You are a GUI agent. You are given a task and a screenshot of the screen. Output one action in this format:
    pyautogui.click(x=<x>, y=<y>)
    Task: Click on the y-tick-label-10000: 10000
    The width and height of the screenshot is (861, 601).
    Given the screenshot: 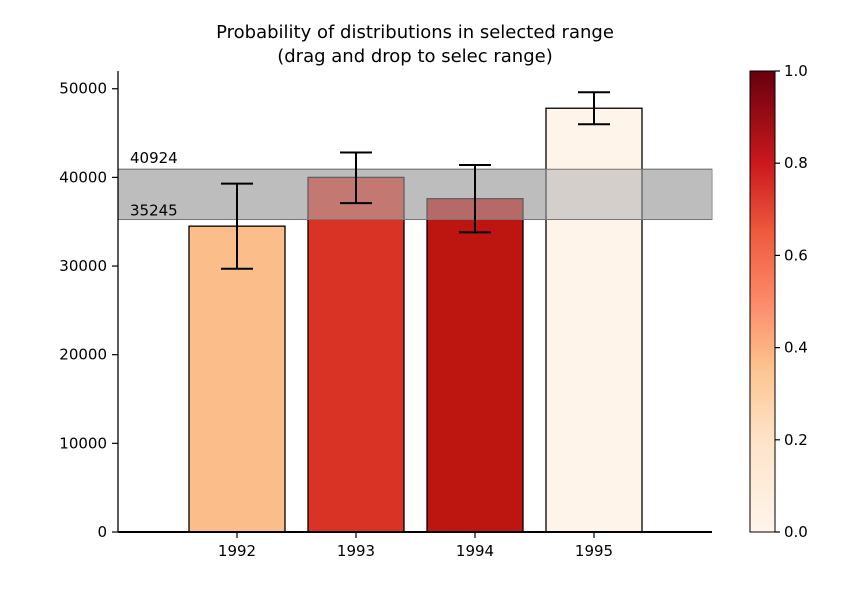 What is the action you would take?
    pyautogui.click(x=83, y=443)
    